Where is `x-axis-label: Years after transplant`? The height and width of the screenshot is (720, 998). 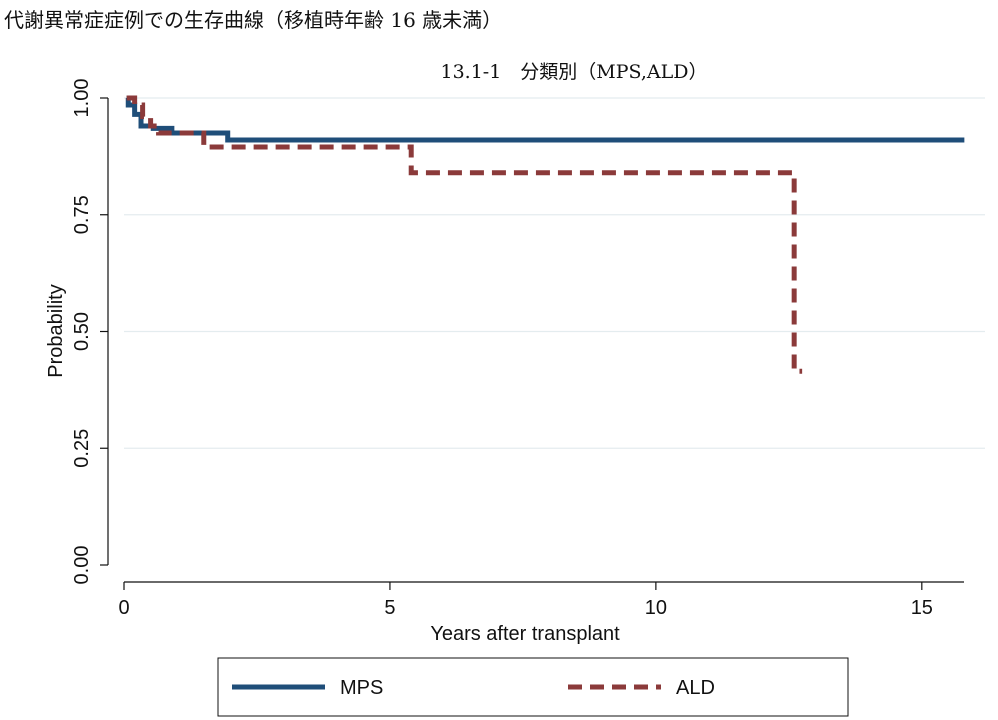
x-axis-label: Years after transplant is located at coordinates (525, 634).